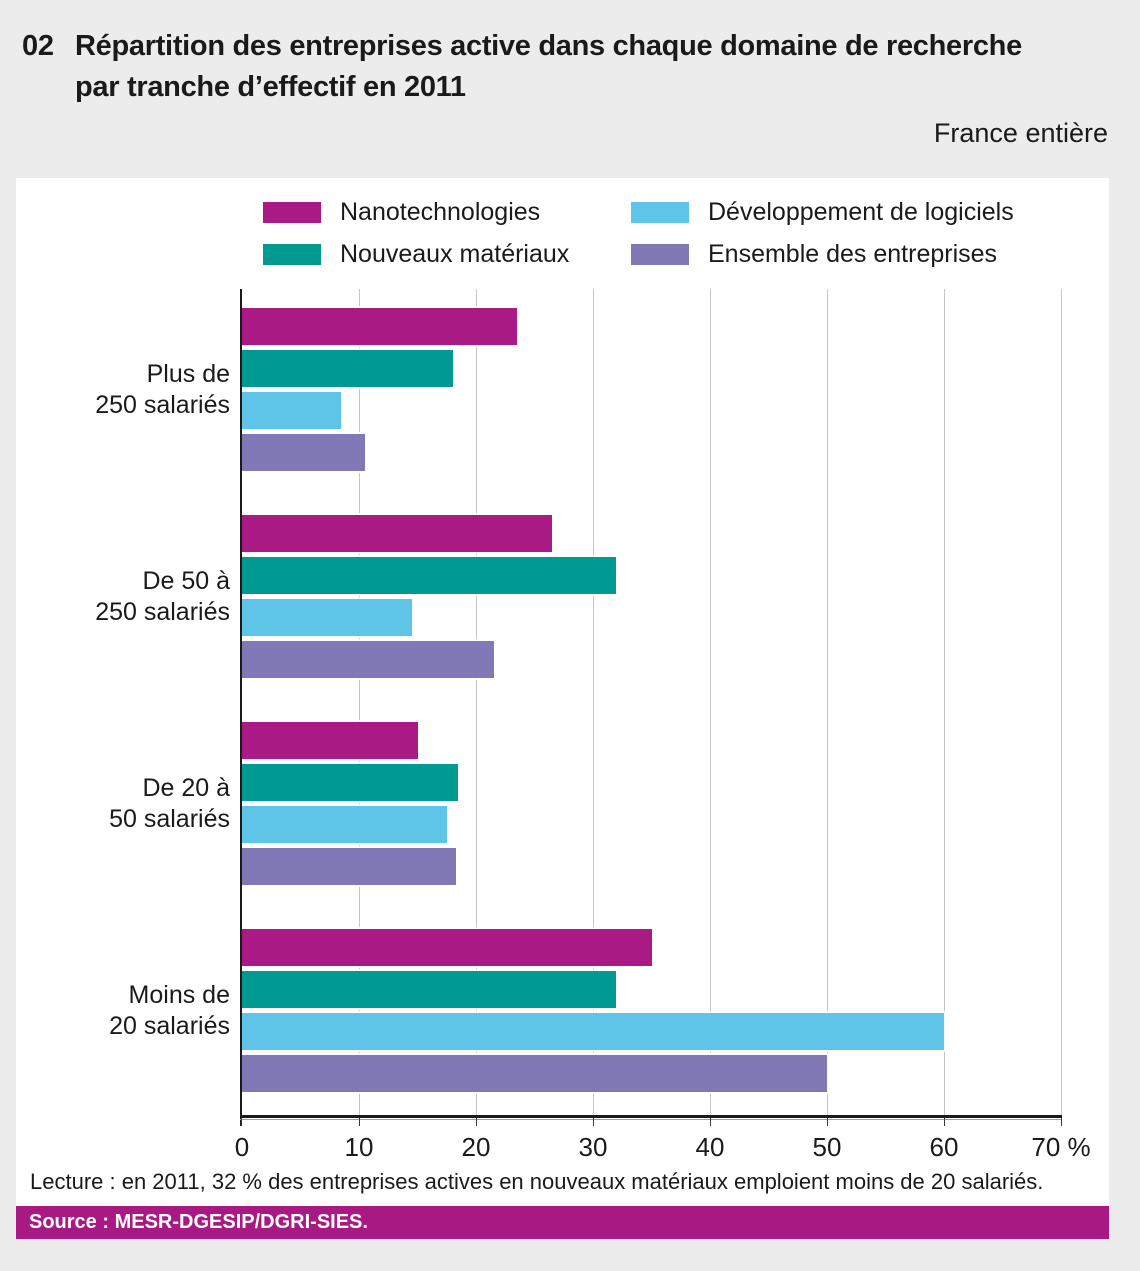  What do you see at coordinates (241, 707) in the screenshot?
I see `y-axis-line` at bounding box center [241, 707].